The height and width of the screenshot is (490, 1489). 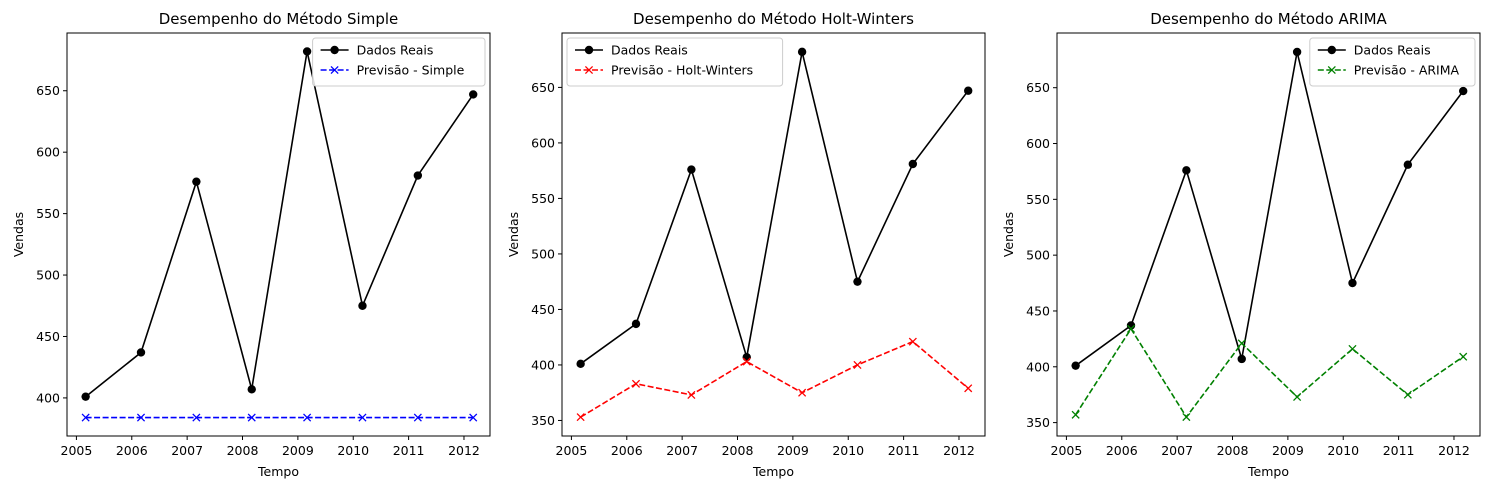 What do you see at coordinates (738, 450) in the screenshot?
I see `x-tick-label: 2008` at bounding box center [738, 450].